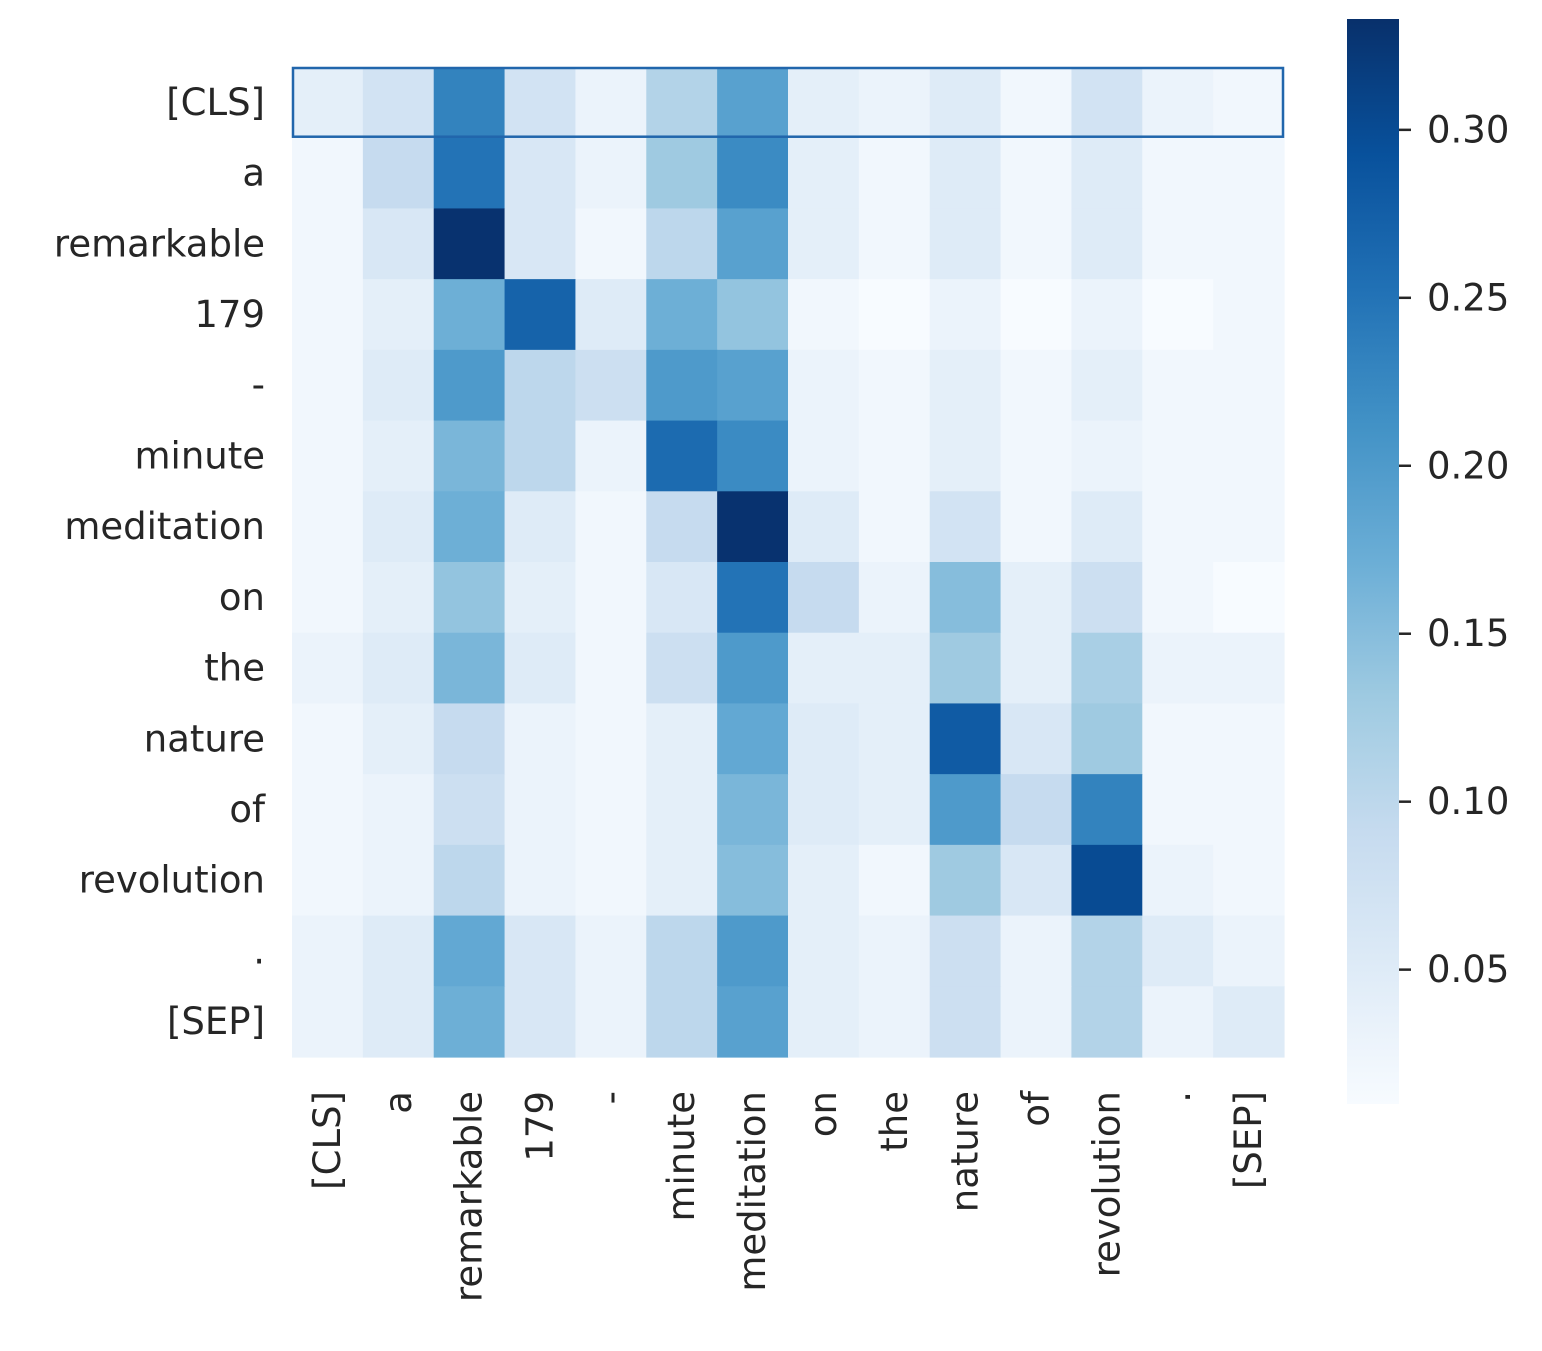 The width and height of the screenshot is (1542, 1351). I want to click on colorbar-tick-label: 0.10, so click(1468, 801).